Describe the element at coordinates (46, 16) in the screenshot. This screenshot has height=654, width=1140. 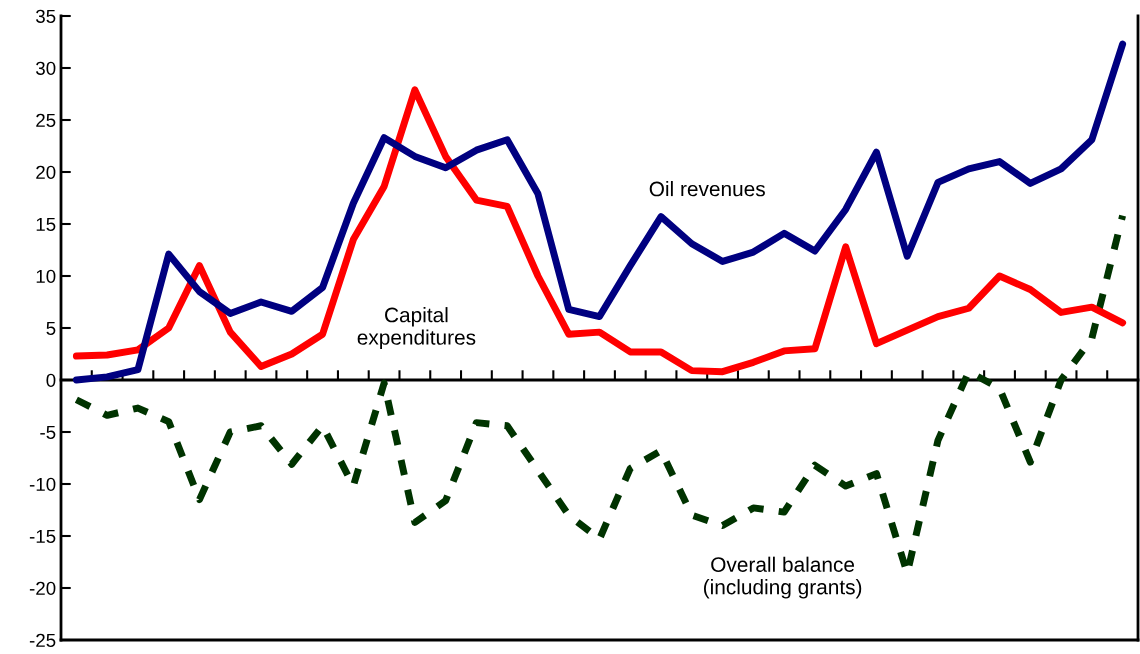
I see `y-tick-label: 35` at that location.